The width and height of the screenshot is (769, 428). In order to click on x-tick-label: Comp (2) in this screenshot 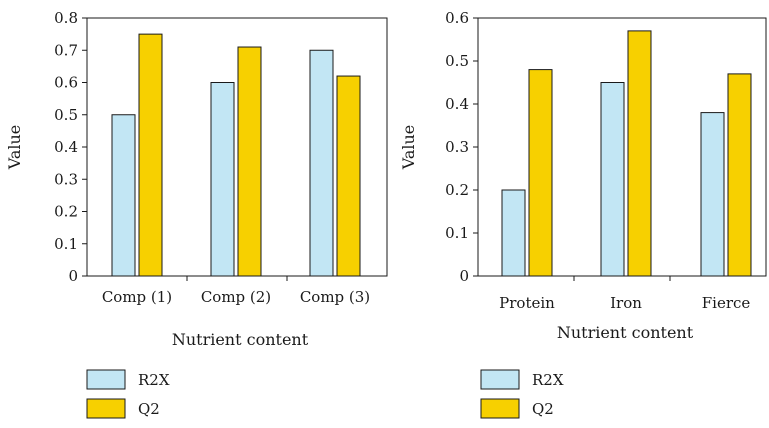, I will do `click(236, 297)`.